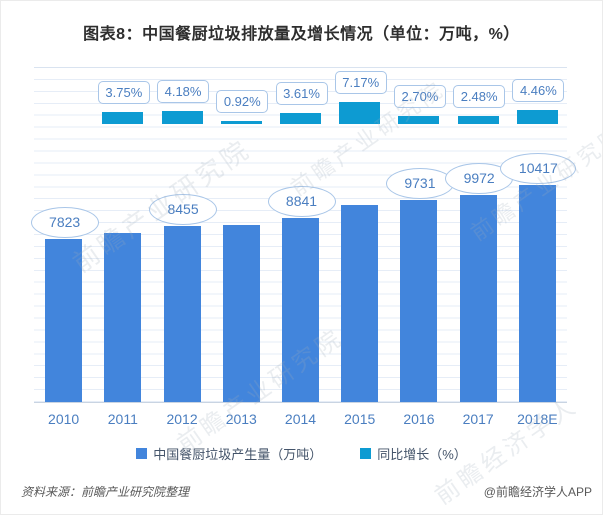 The width and height of the screenshot is (603, 515). Describe the element at coordinates (537, 419) in the screenshot. I see `x-axis-label: 2018E` at that location.